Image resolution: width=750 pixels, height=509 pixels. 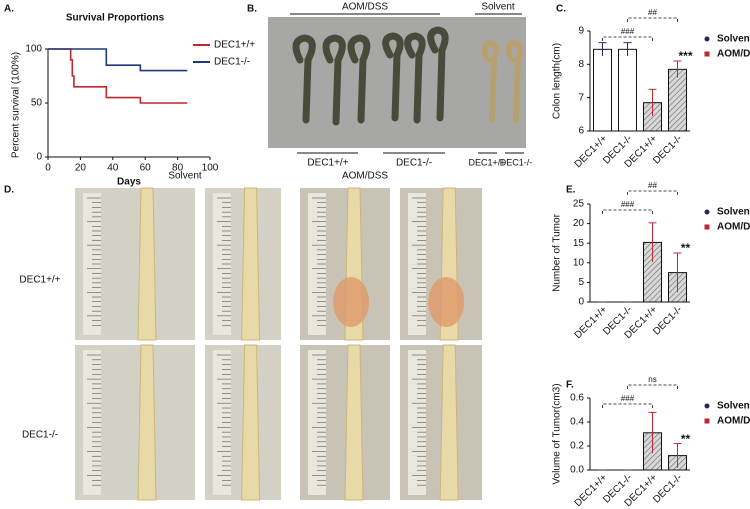 I want to click on y-tick-label: 9, so click(x=581, y=31).